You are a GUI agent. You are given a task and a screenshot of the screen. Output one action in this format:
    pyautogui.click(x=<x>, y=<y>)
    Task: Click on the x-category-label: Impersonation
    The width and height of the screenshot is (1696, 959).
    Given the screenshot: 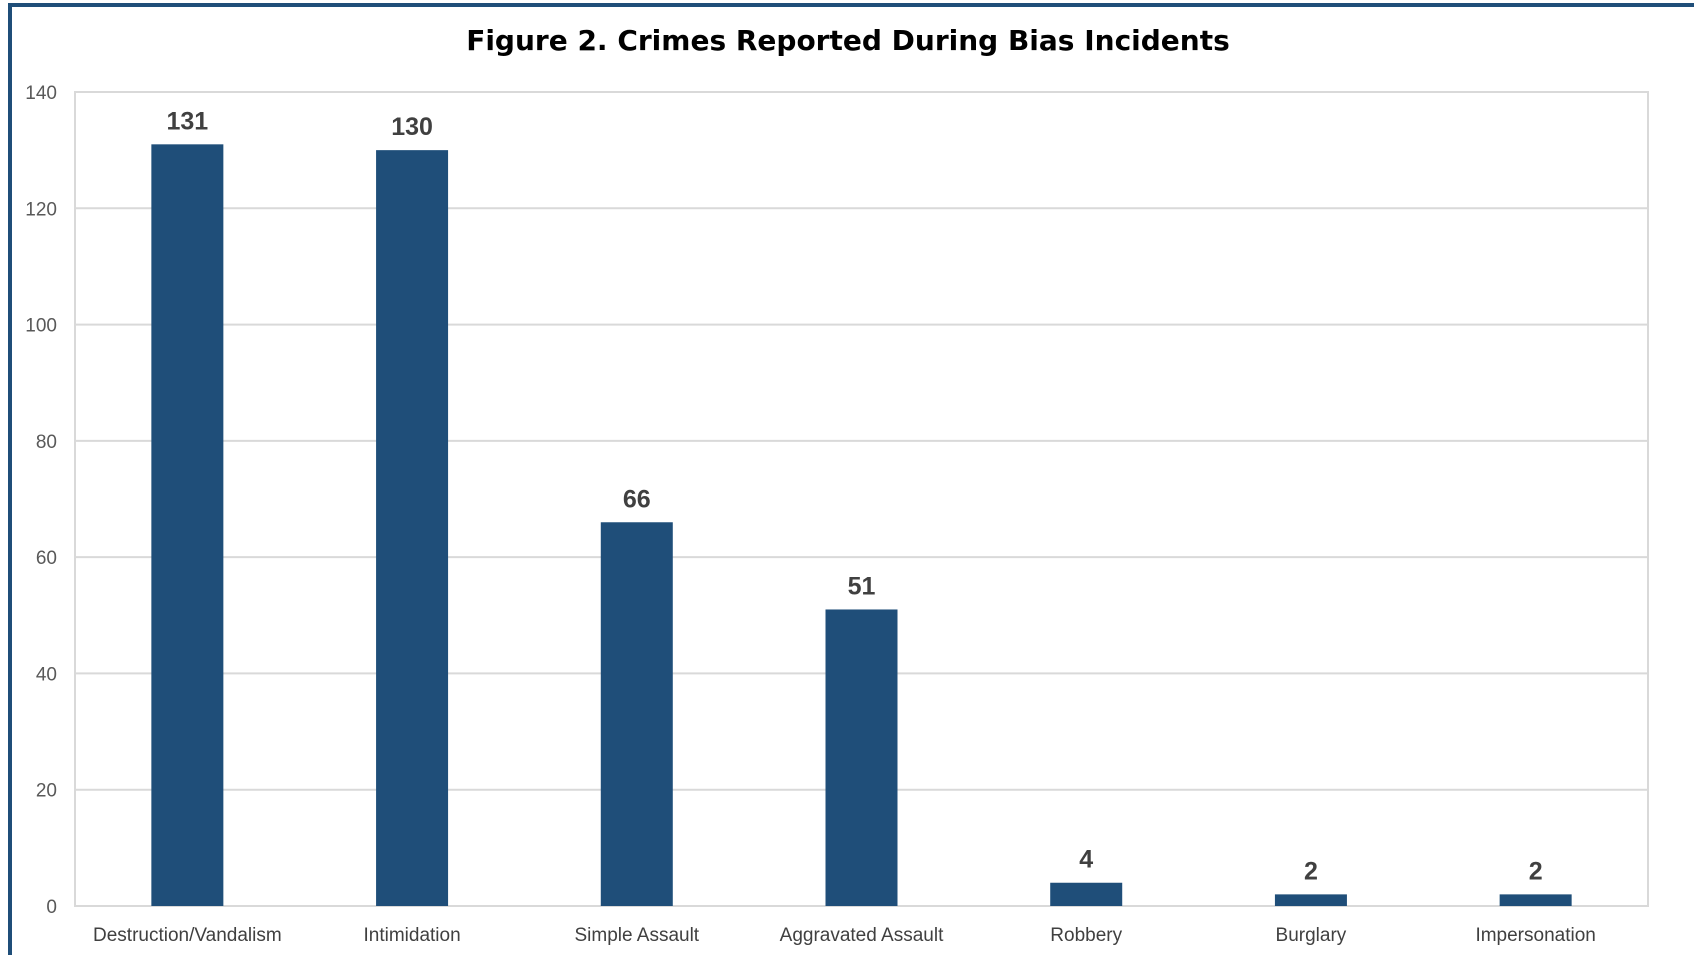 What is the action you would take?
    pyautogui.click(x=1535, y=935)
    